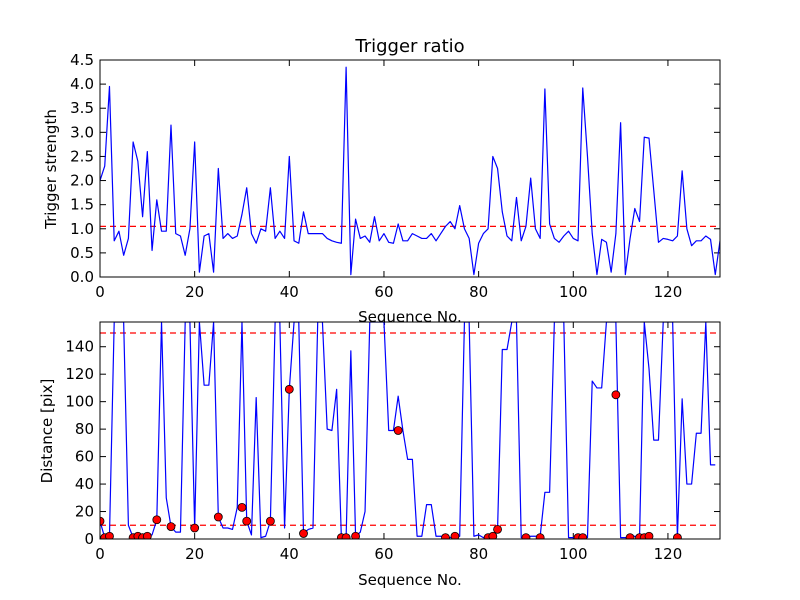 The height and width of the screenshot is (600, 800). I want to click on y-tick-label: 80, so click(84, 429).